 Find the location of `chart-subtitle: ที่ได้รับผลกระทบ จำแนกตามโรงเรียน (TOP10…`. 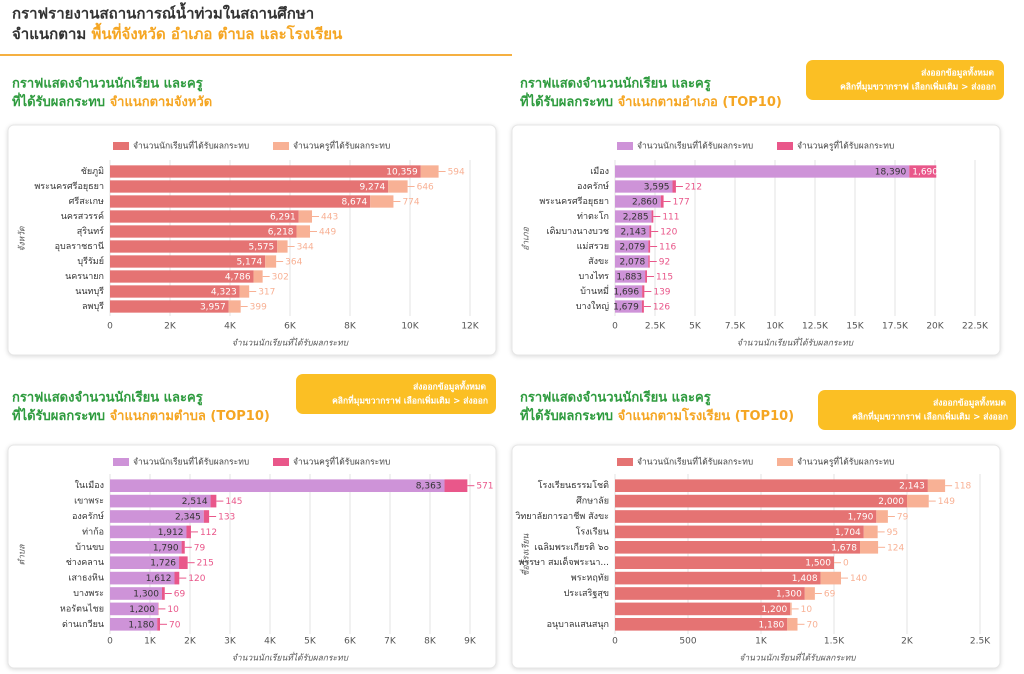

chart-subtitle: ที่ได้รับผลกระทบ จำแนกตามโรงเรียน (TOP10… is located at coordinates (657, 415).